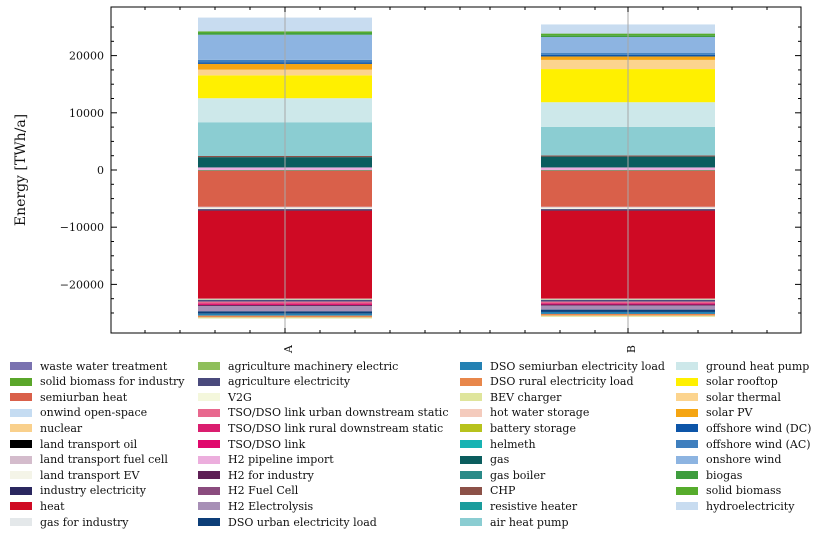 The height and width of the screenshot is (540, 814). Describe the element at coordinates (82, 227) in the screenshot. I see `y-tick-label-1: −10000` at that location.